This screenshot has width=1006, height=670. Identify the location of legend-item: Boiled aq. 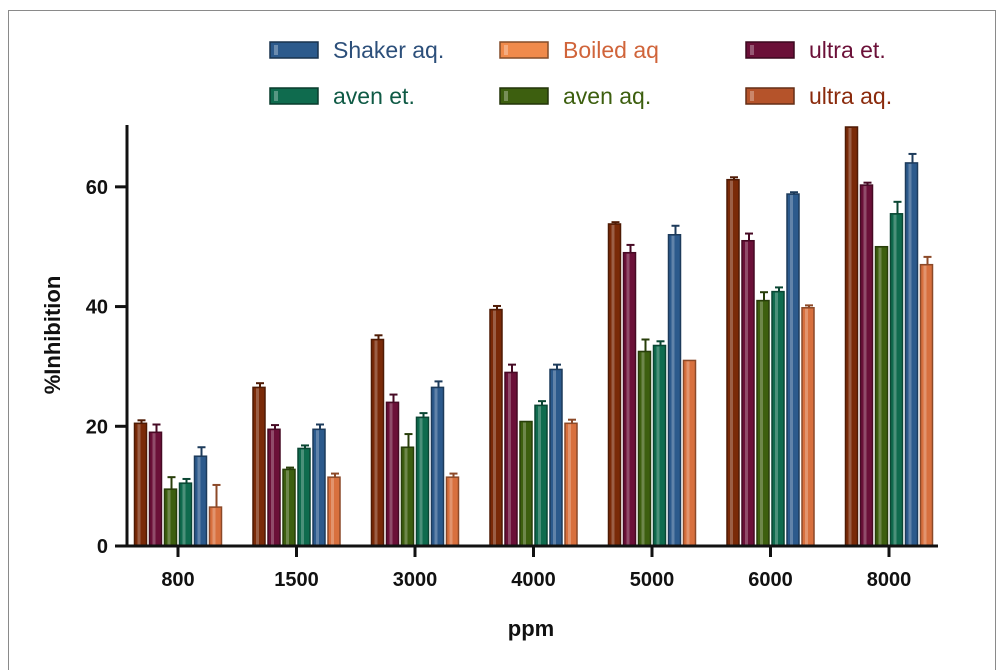
(579, 50).